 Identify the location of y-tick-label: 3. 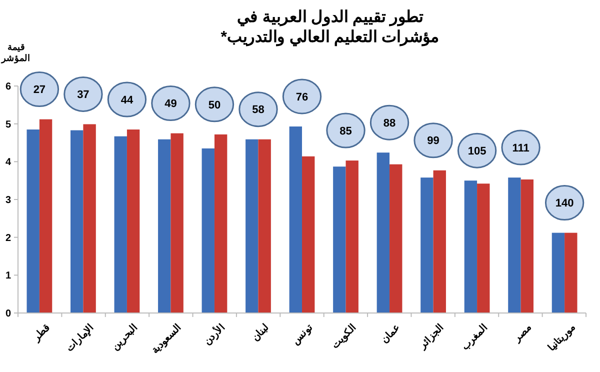
(8, 200).